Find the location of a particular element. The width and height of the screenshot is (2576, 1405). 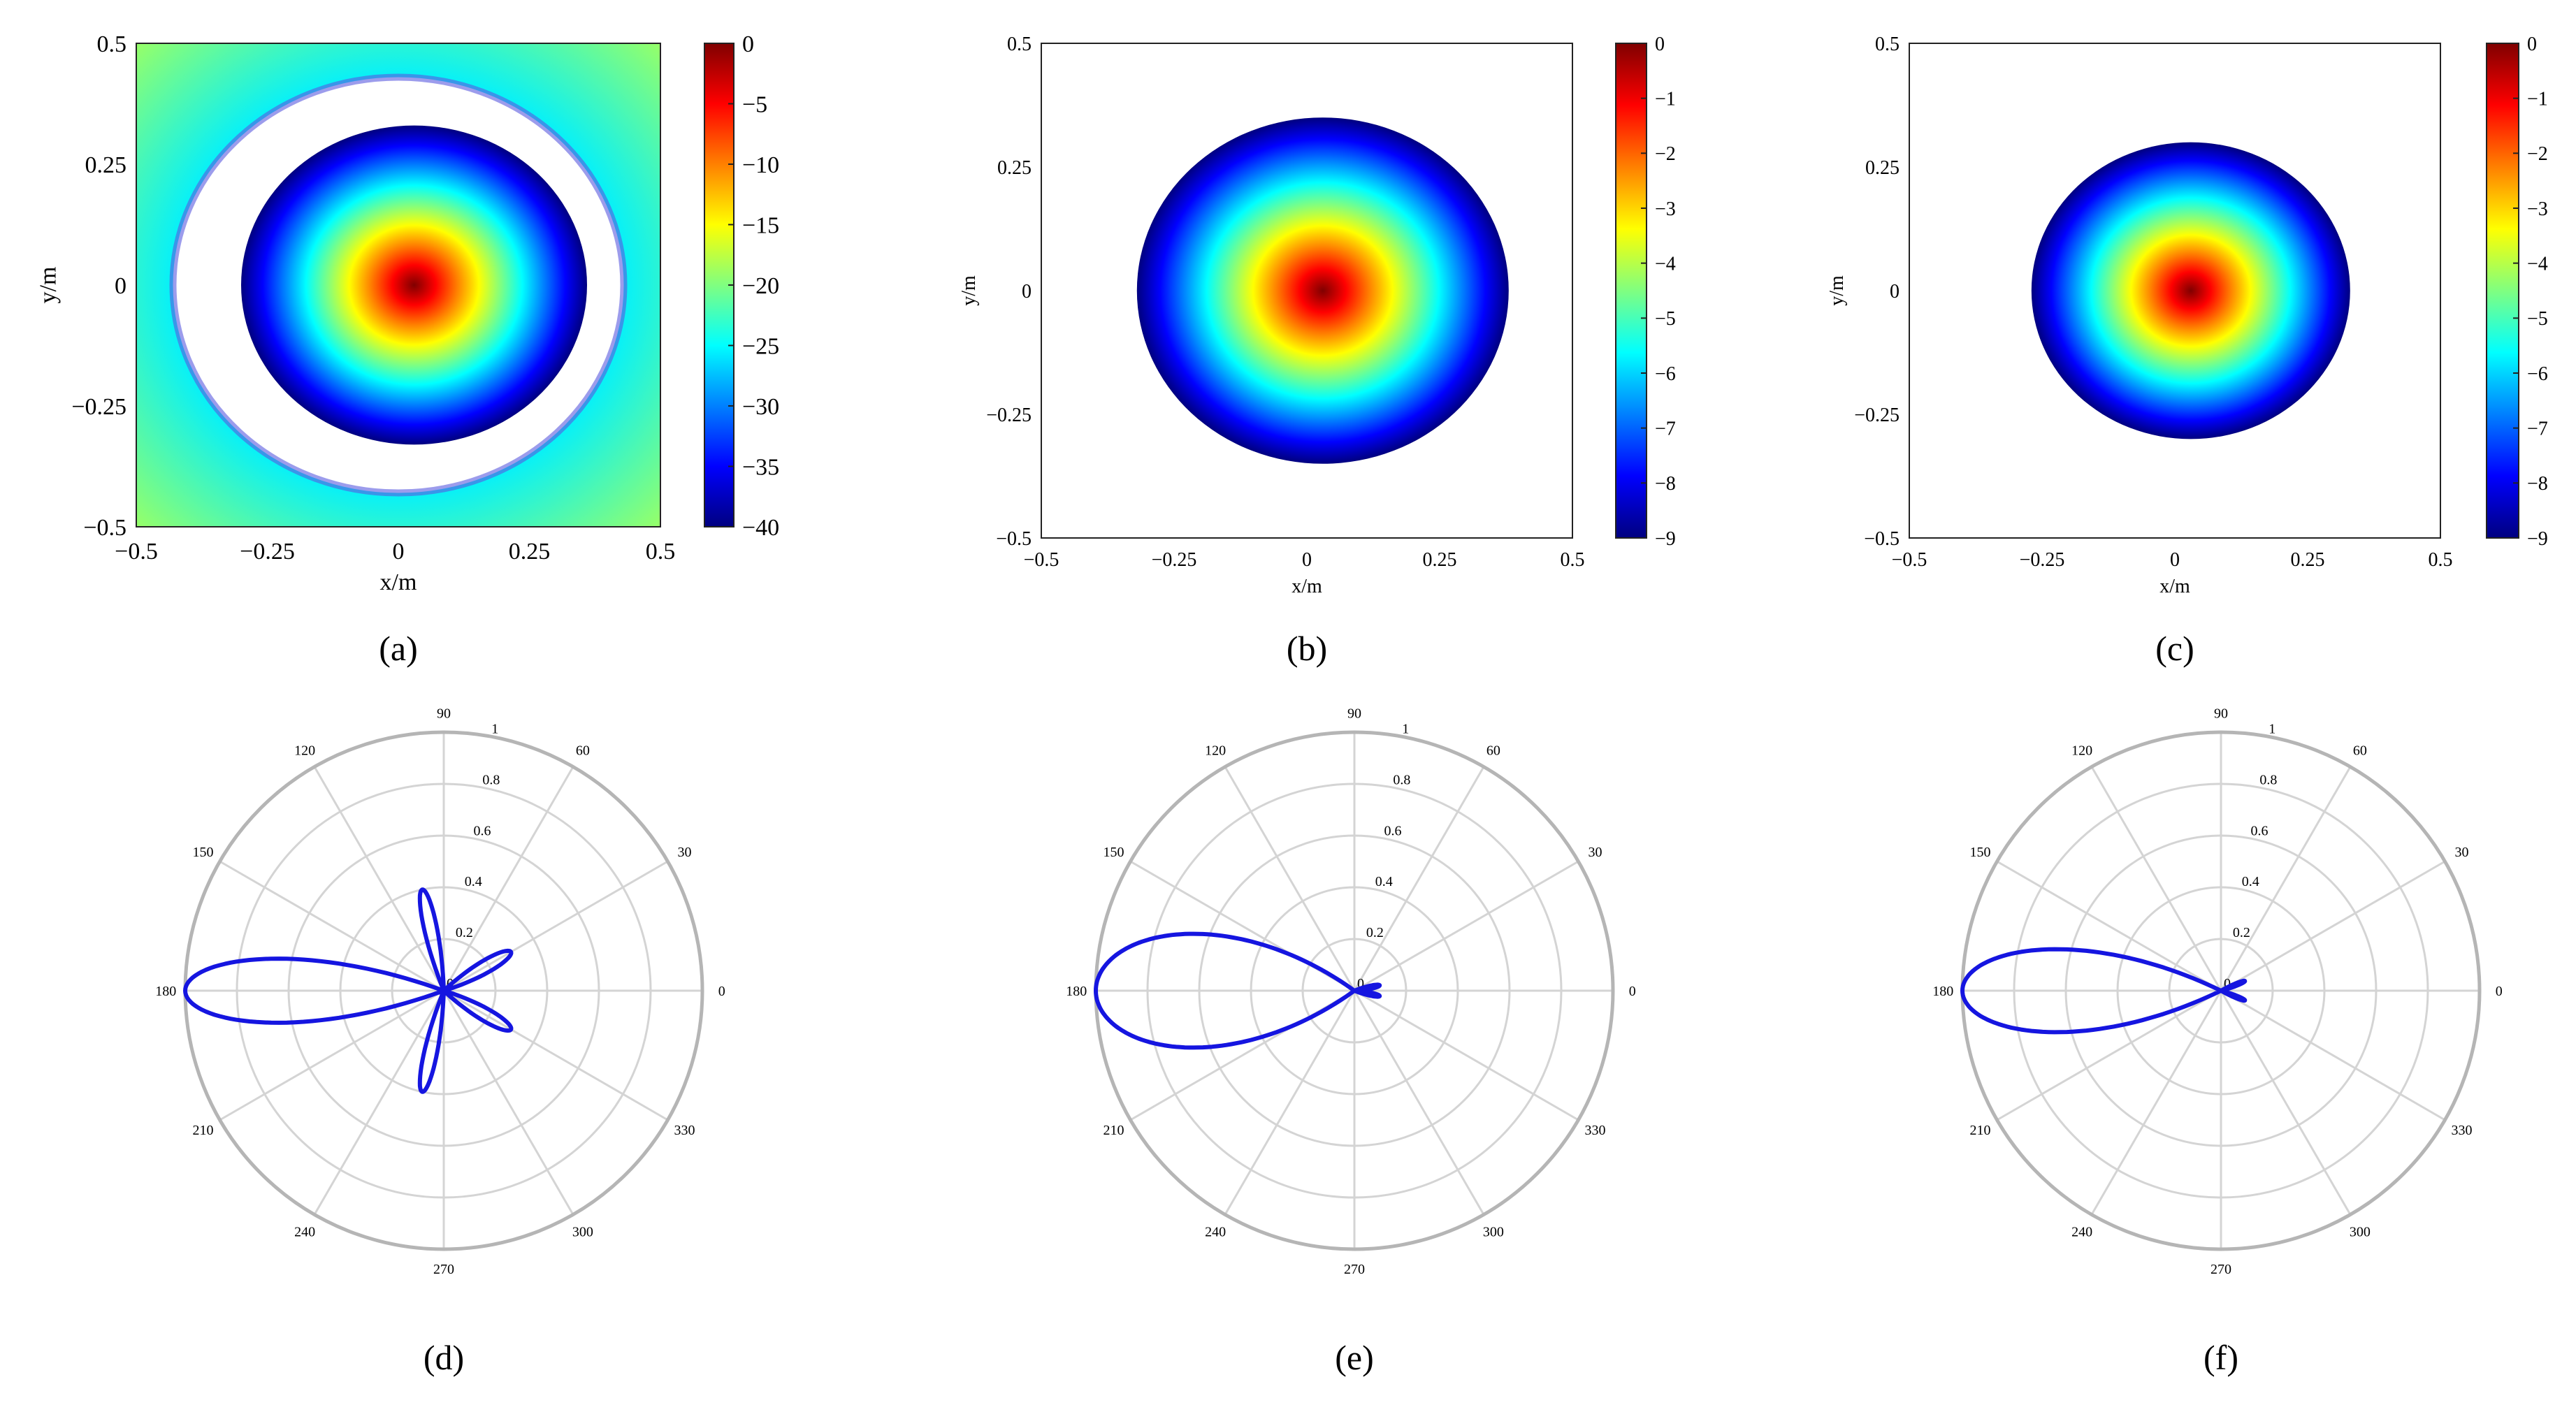

colorbar-tick-label-a: −10 is located at coordinates (760, 165).